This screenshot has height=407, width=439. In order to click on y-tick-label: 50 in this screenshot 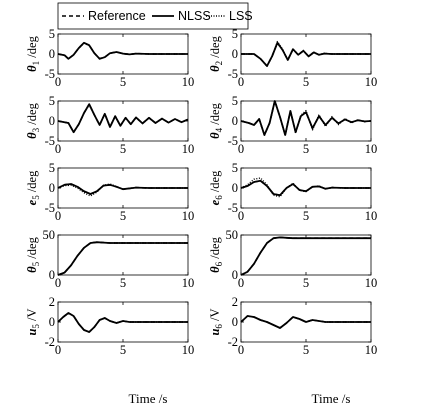, I will do `click(49, 235)`.